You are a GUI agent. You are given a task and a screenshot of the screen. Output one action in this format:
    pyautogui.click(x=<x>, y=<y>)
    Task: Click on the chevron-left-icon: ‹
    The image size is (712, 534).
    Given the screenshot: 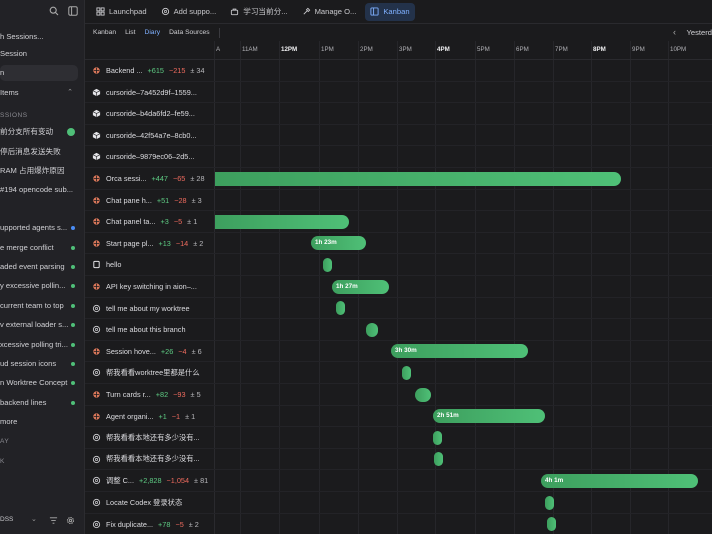 What is the action you would take?
    pyautogui.click(x=674, y=32)
    